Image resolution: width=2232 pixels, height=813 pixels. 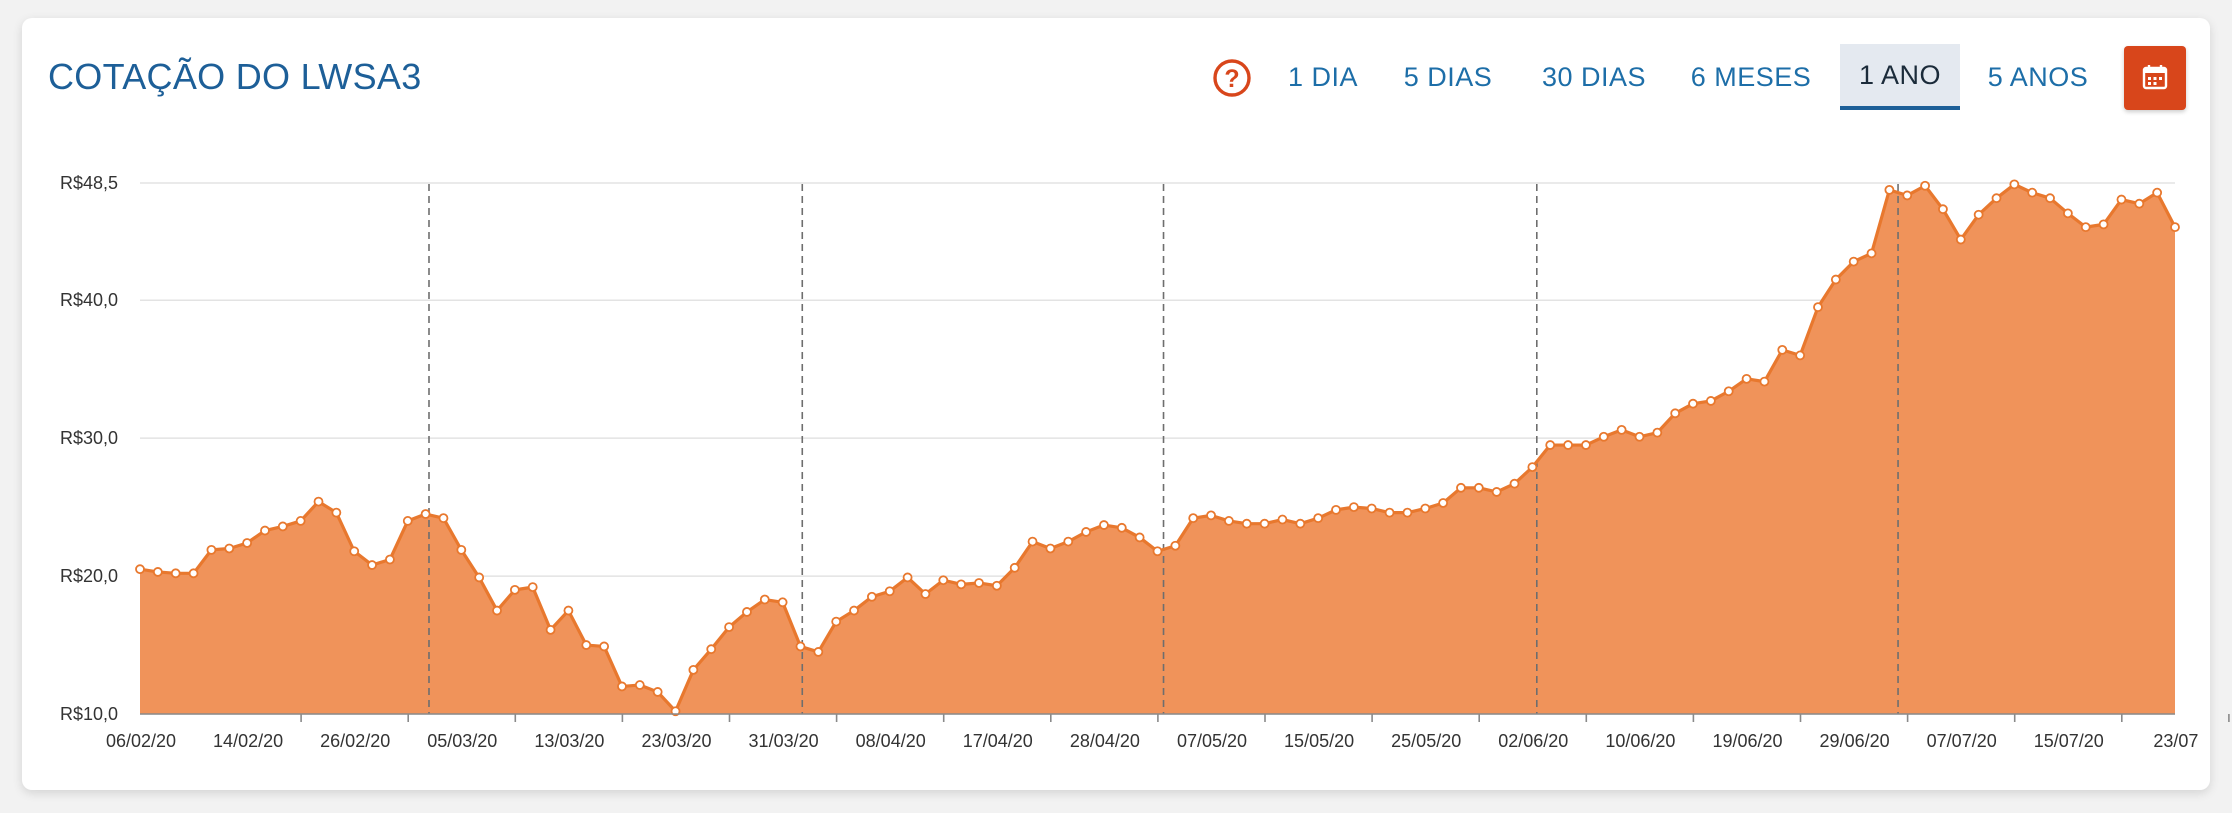 What do you see at coordinates (784, 741) in the screenshot?
I see `x-tick-label: 31/03/20` at bounding box center [784, 741].